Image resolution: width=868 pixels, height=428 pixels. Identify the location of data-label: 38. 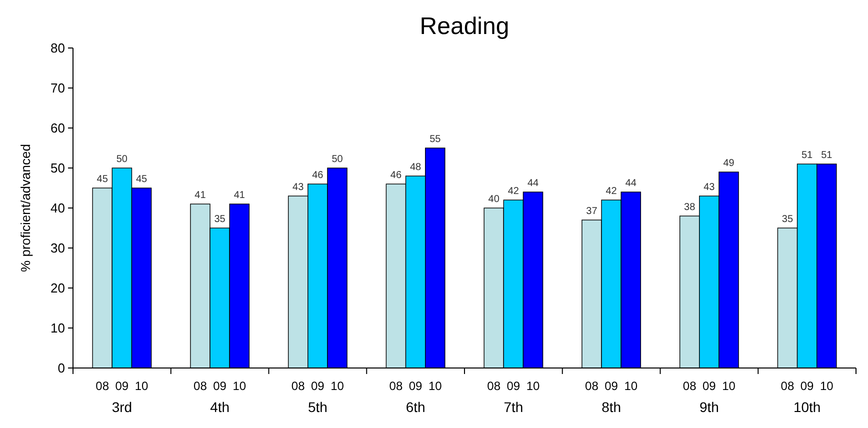
(690, 207).